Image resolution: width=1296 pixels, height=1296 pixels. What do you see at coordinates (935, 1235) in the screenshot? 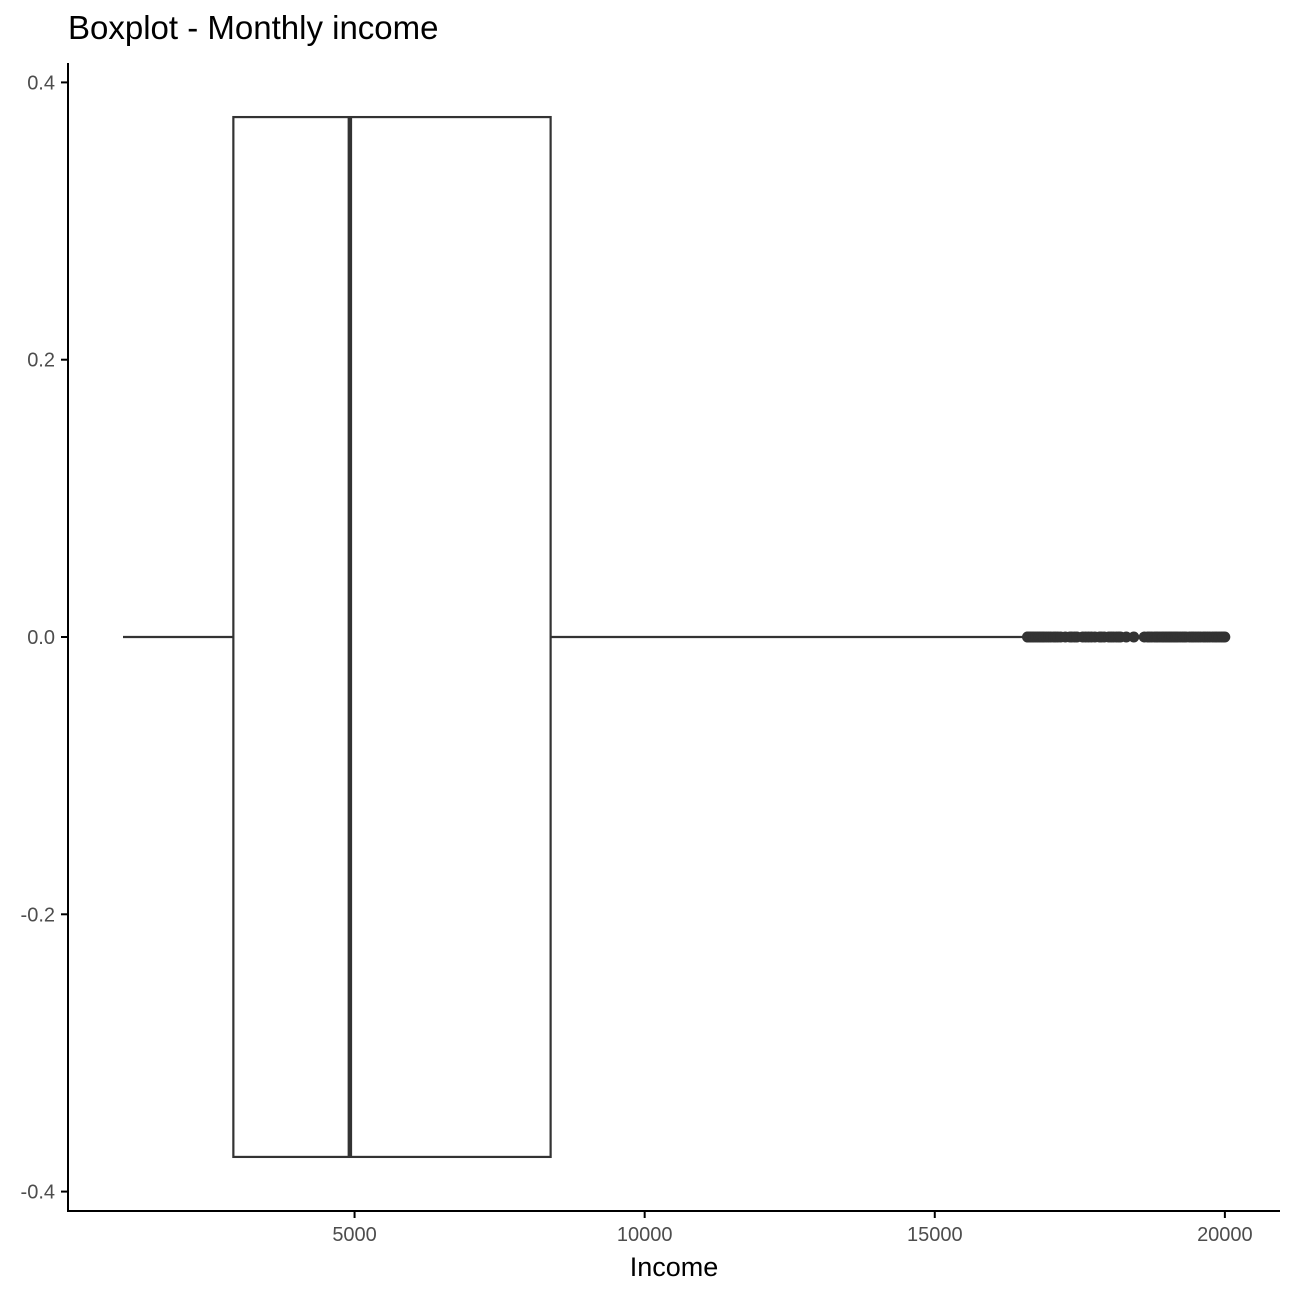
I see `x-tick-label: 15000` at bounding box center [935, 1235].